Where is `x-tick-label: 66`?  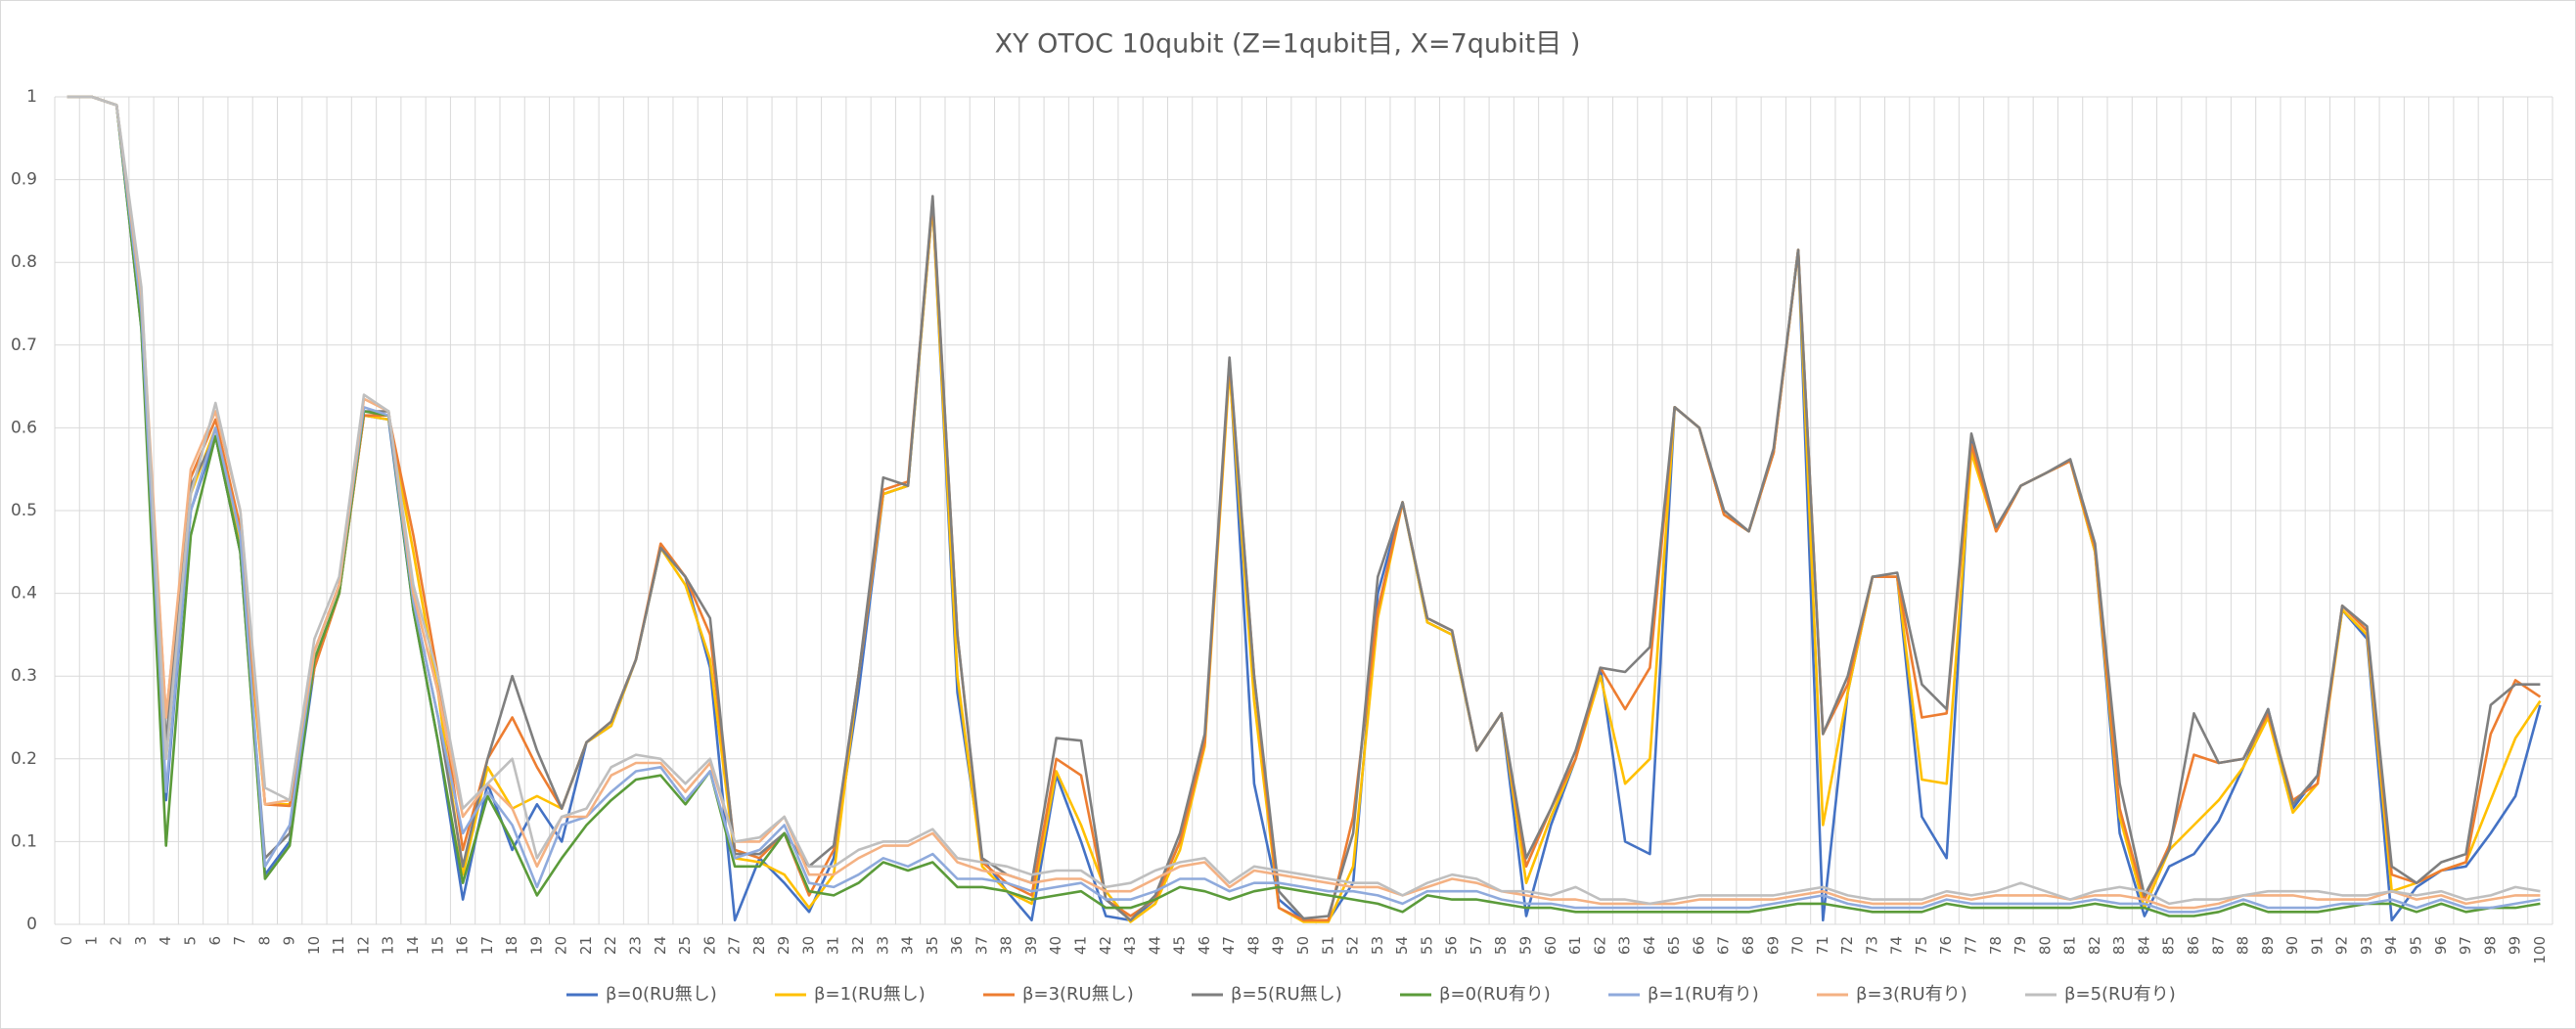
x-tick-label: 66 is located at coordinates (1698, 945).